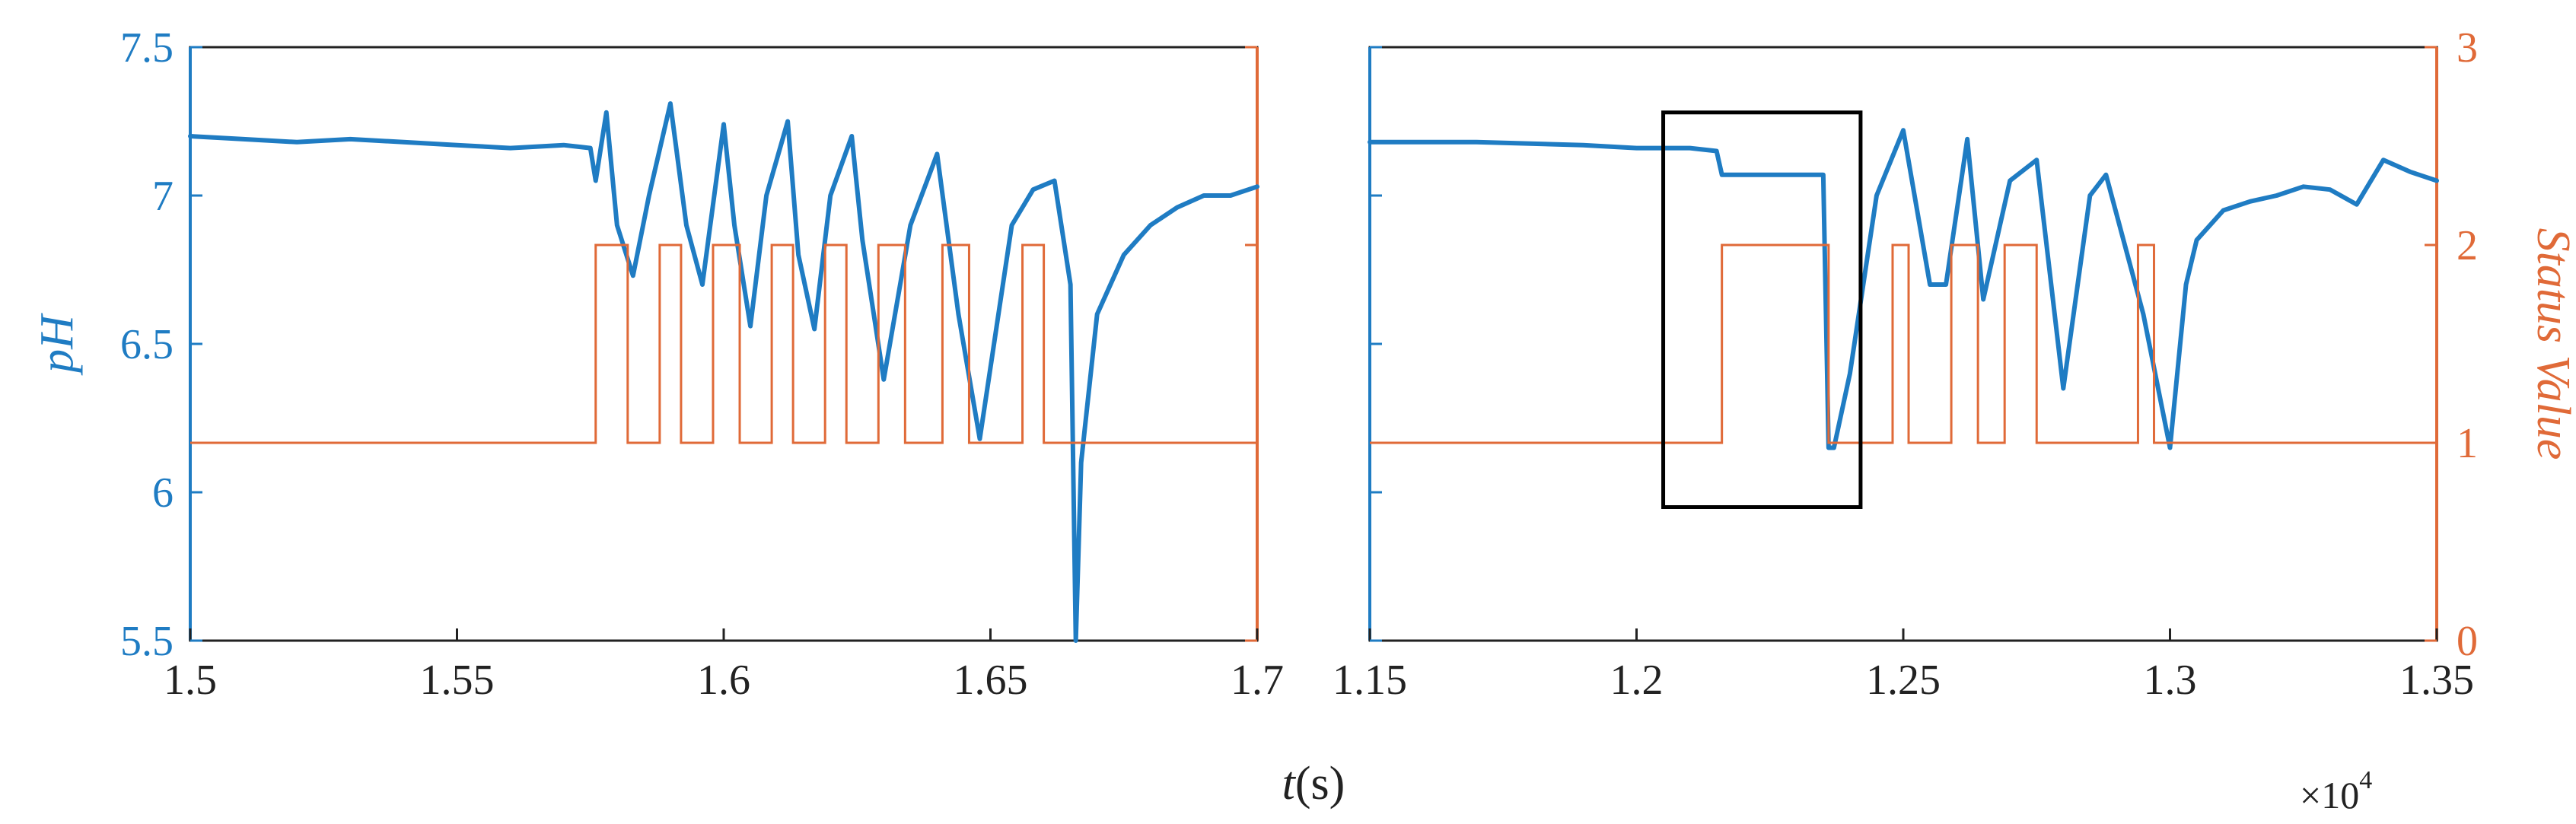 This screenshot has height=824, width=2576. Describe the element at coordinates (1320, 784) in the screenshot. I see `x-axis-label-unit: (s)` at that location.